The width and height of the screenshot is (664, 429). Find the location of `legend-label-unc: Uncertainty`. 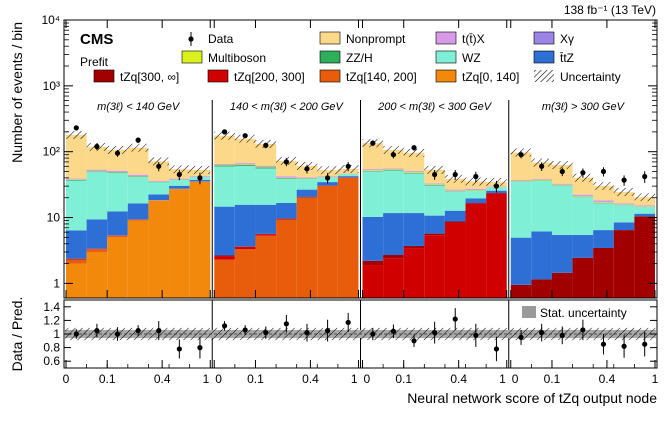

legend-label-unc: Uncertainty is located at coordinates (590, 77).